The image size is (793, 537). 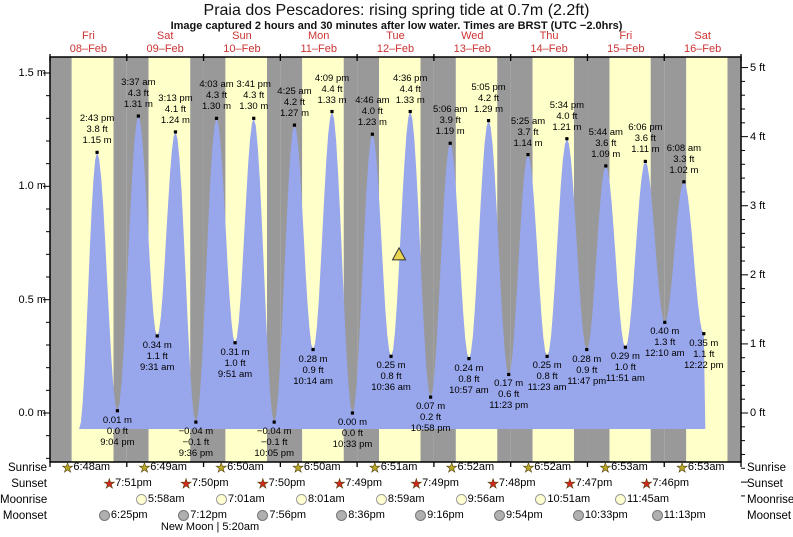 I want to click on day-column-label: Fri 08–Feb, so click(x=88, y=42).